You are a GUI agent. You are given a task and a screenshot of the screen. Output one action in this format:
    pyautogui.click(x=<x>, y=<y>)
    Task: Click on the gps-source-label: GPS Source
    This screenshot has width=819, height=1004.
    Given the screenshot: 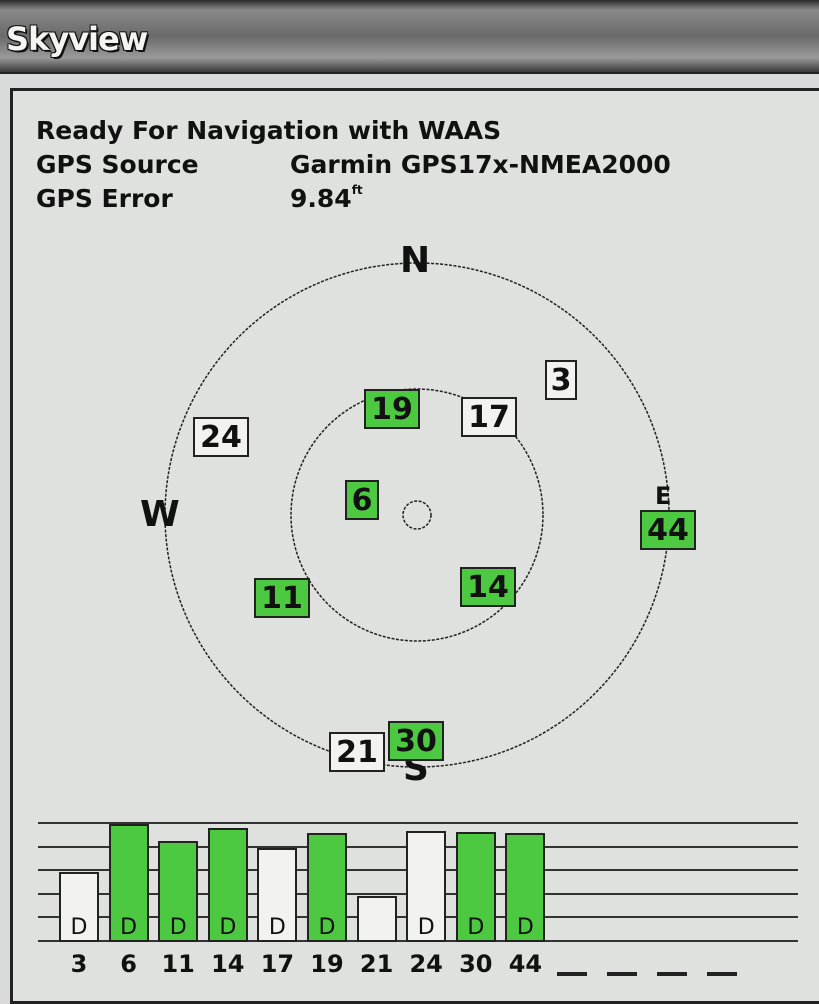 What is the action you would take?
    pyautogui.click(x=117, y=164)
    